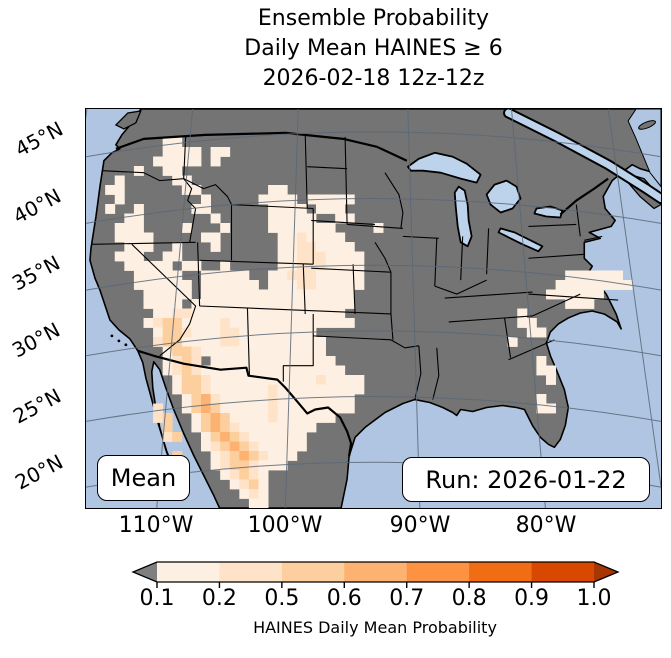  I want to click on title-line-3: 2026-02-18 12z-12z, so click(373, 78).